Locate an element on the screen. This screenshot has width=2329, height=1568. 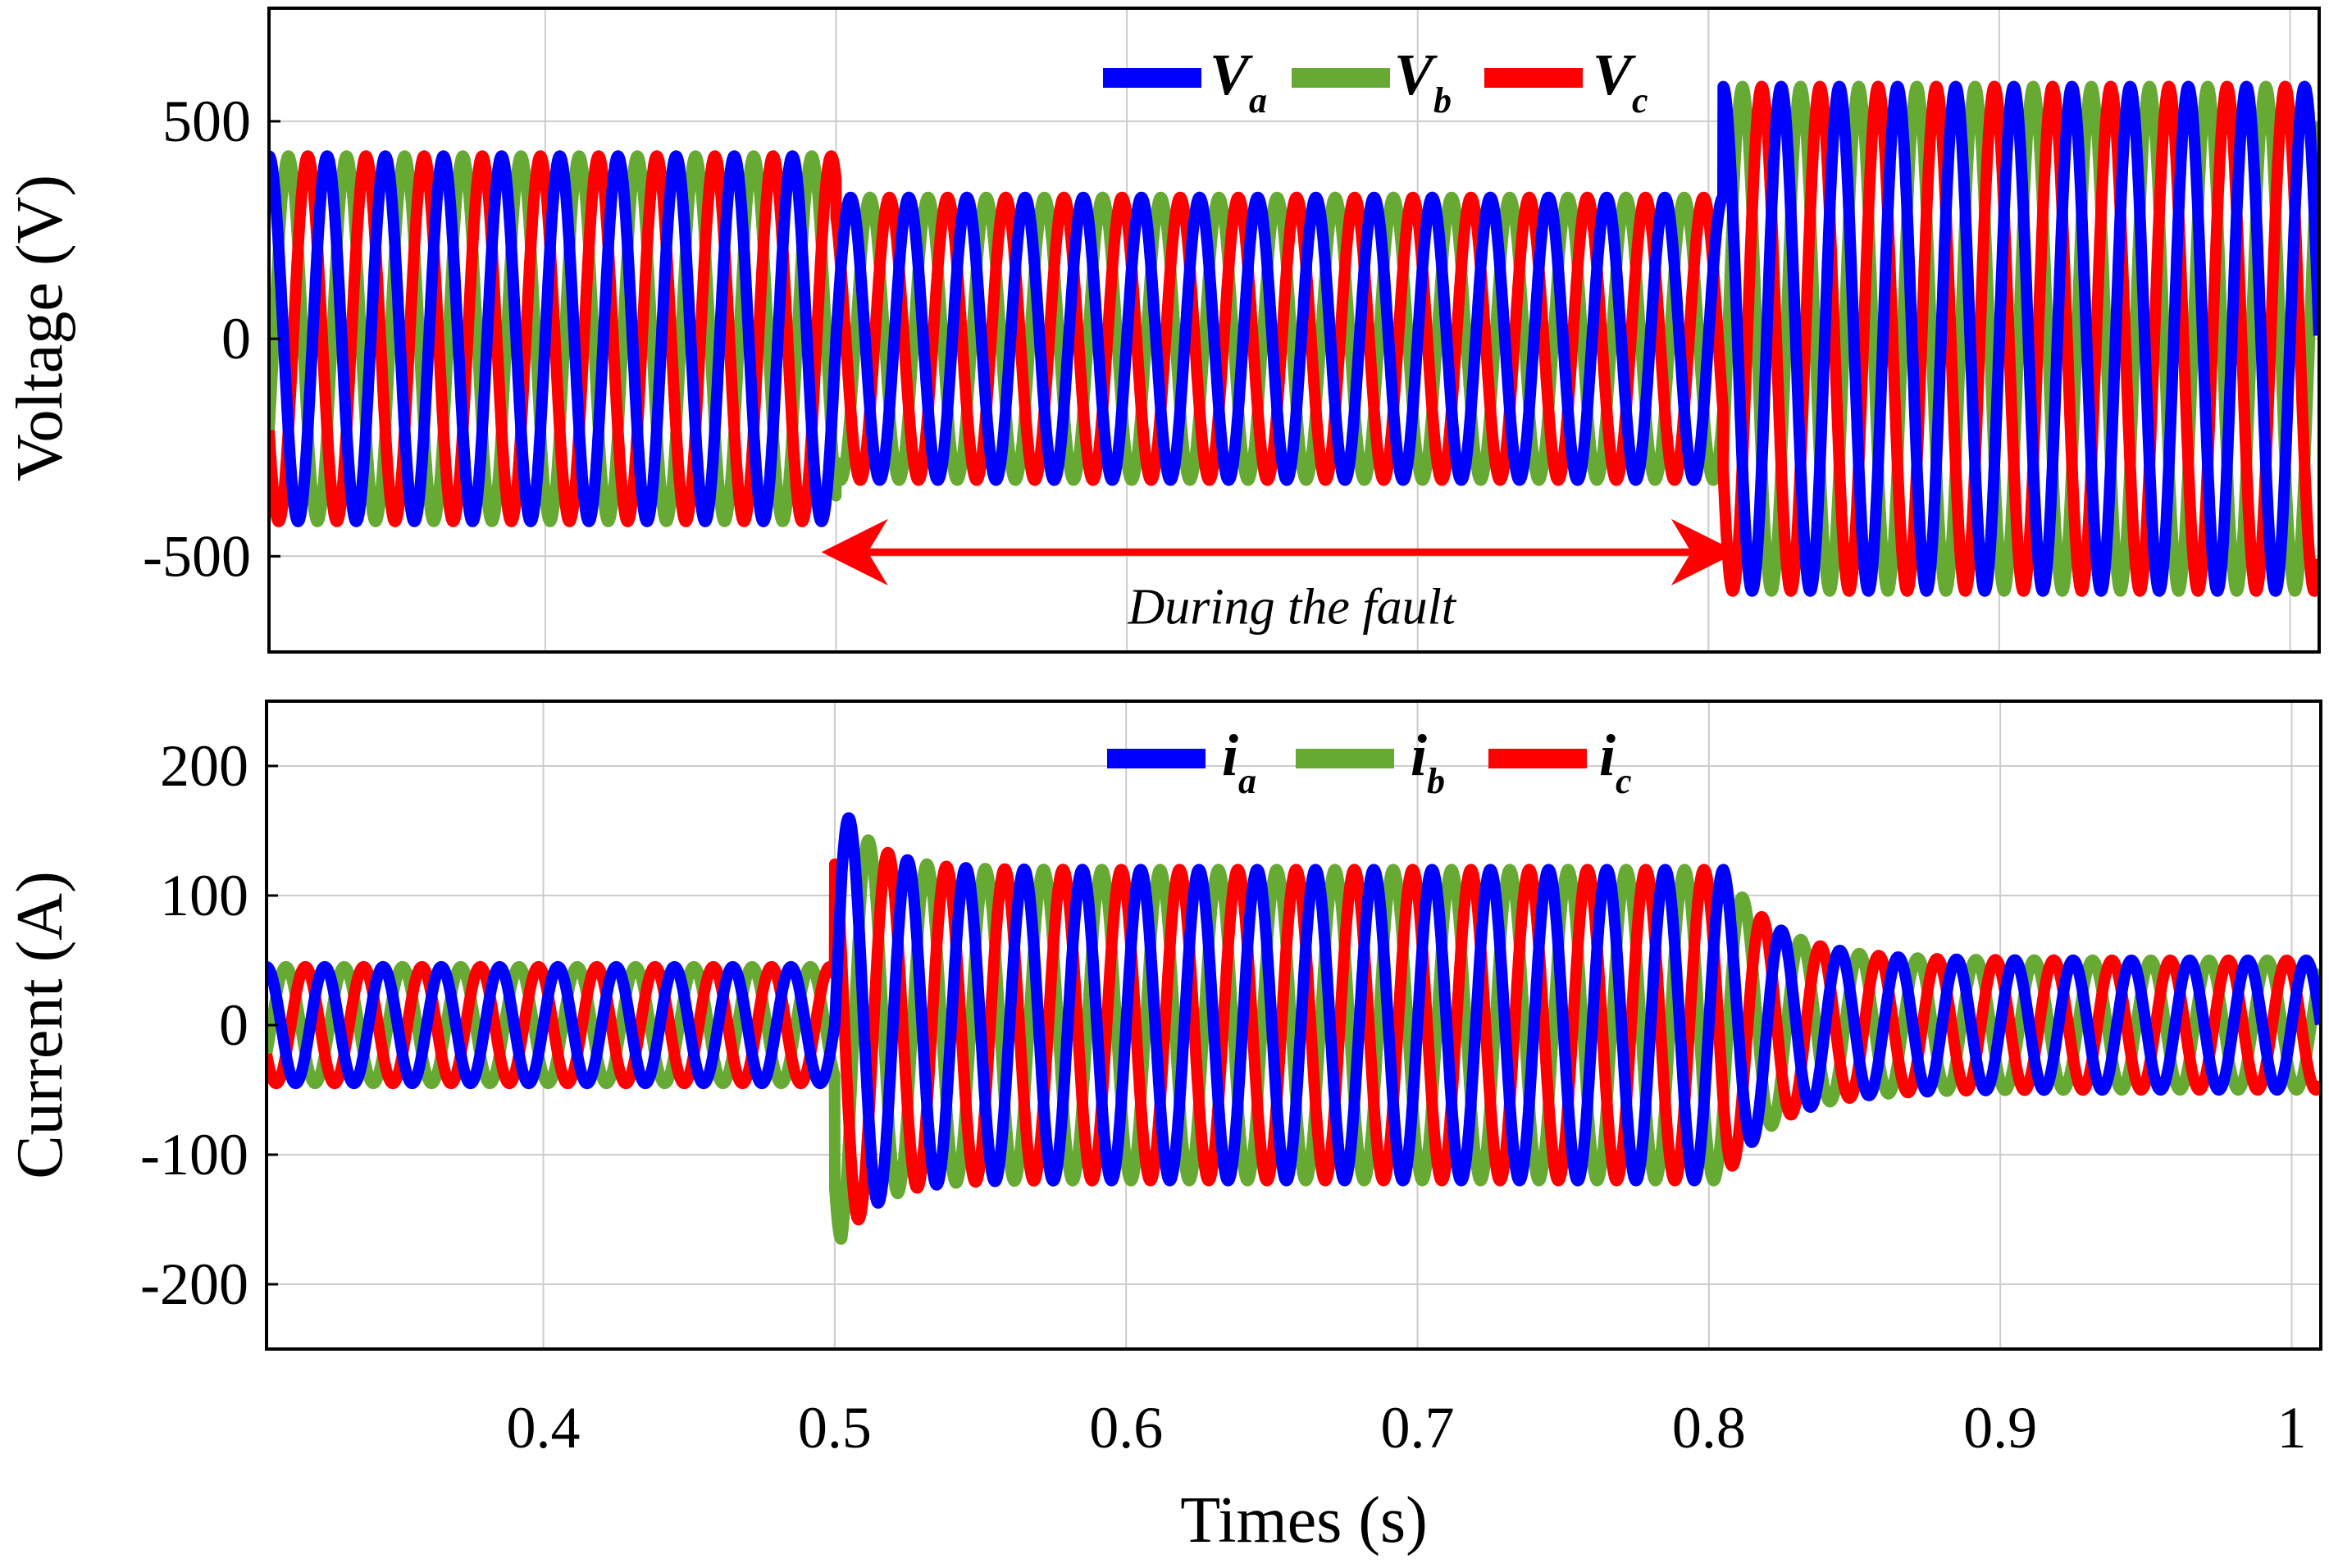
legend-label-ic: ic is located at coordinates (1615, 761).